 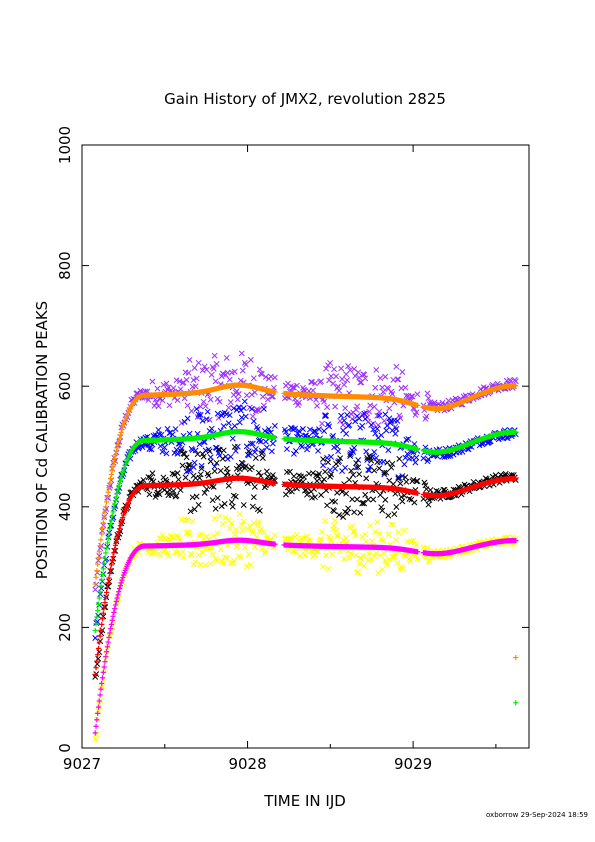 What do you see at coordinates (247, 764) in the screenshot?
I see `x-tick-label: 9028` at bounding box center [247, 764].